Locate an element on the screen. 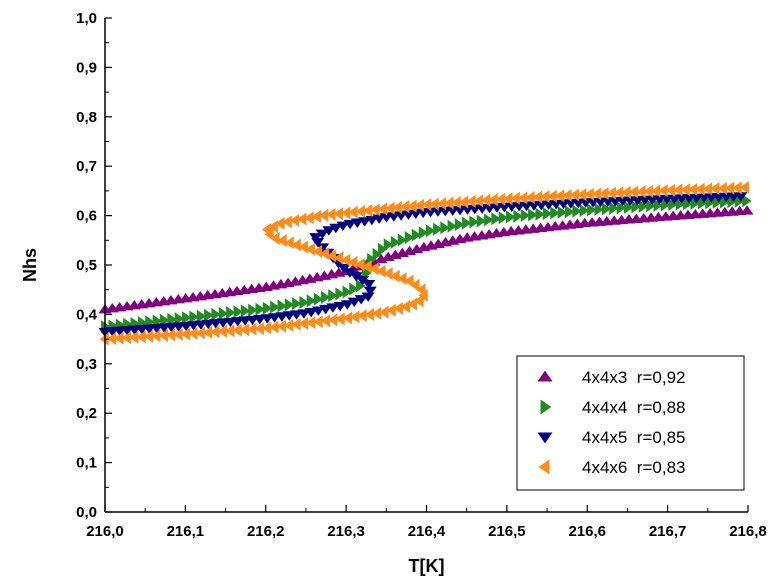 Image resolution: width=778 pixels, height=584 pixels. x-tick-label: 216,5 is located at coordinates (507, 531).